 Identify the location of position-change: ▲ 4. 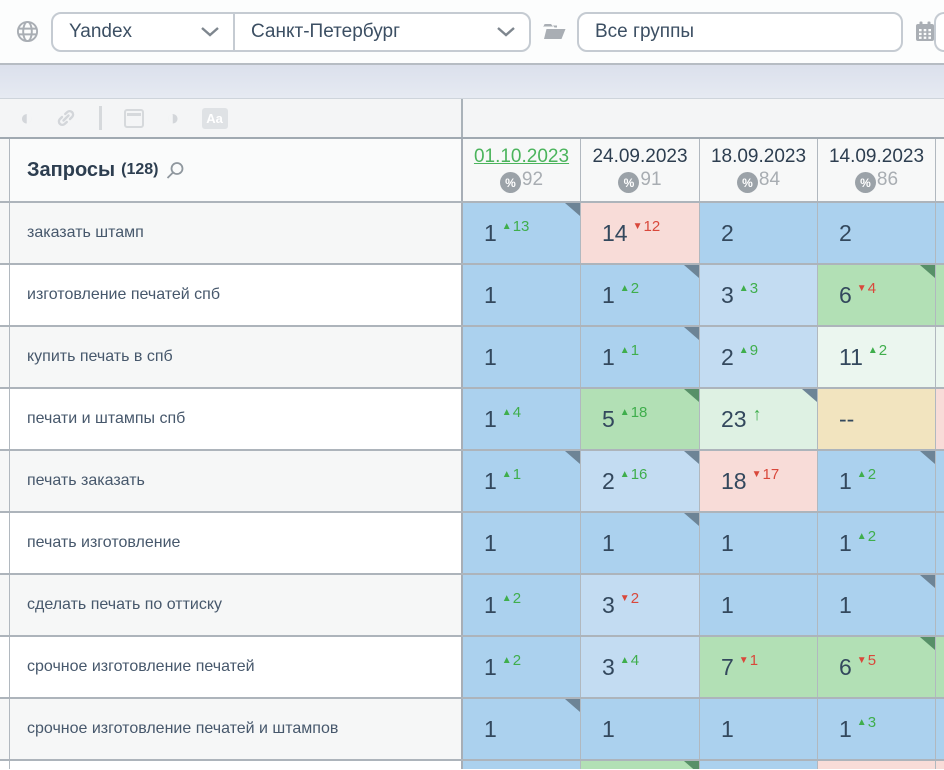
(511, 412).